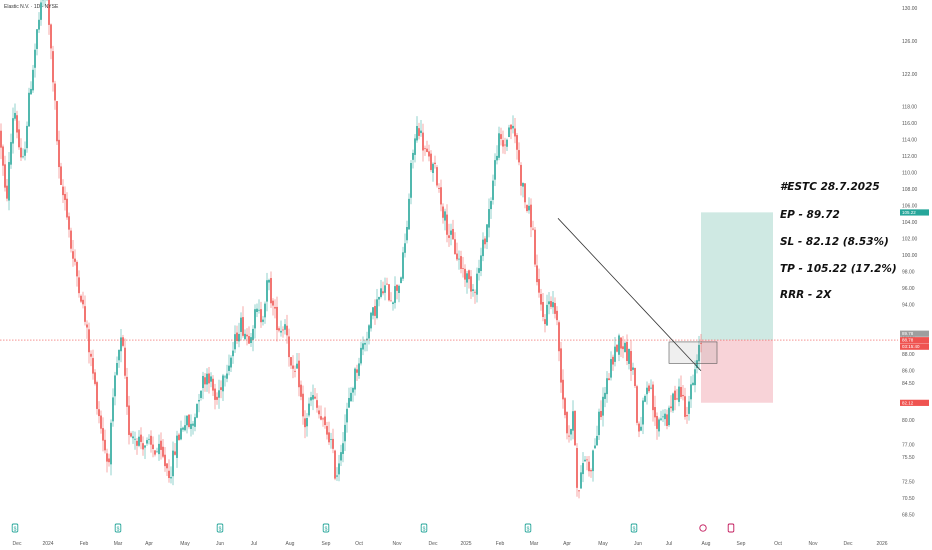 The height and width of the screenshot is (550, 932). What do you see at coordinates (834, 242) in the screenshot?
I see `trade-note-line: SL - 82.12 (8.53%)` at bounding box center [834, 242].